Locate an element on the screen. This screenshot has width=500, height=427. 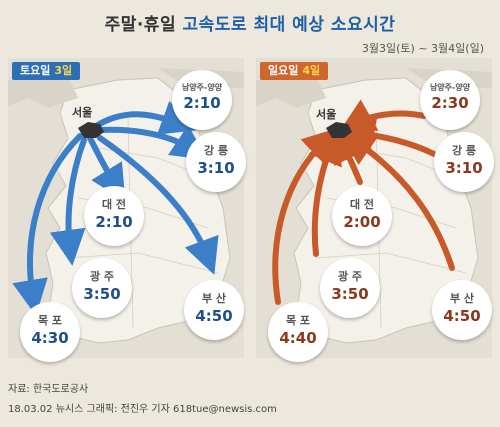
travel-time: 2:00 is located at coordinates (362, 222).